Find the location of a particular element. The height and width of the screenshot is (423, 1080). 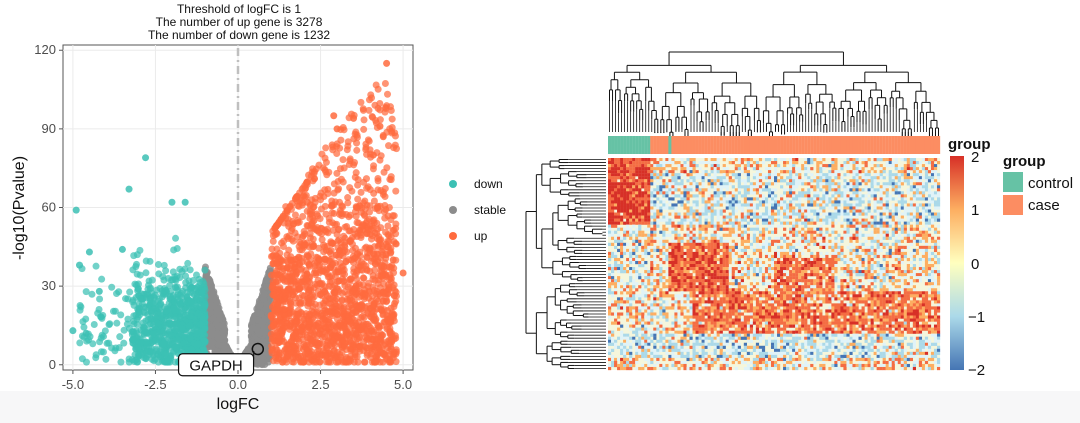

volcano-y-axis-ticks: 0 30 60 90 120 is located at coordinates (48, 207).